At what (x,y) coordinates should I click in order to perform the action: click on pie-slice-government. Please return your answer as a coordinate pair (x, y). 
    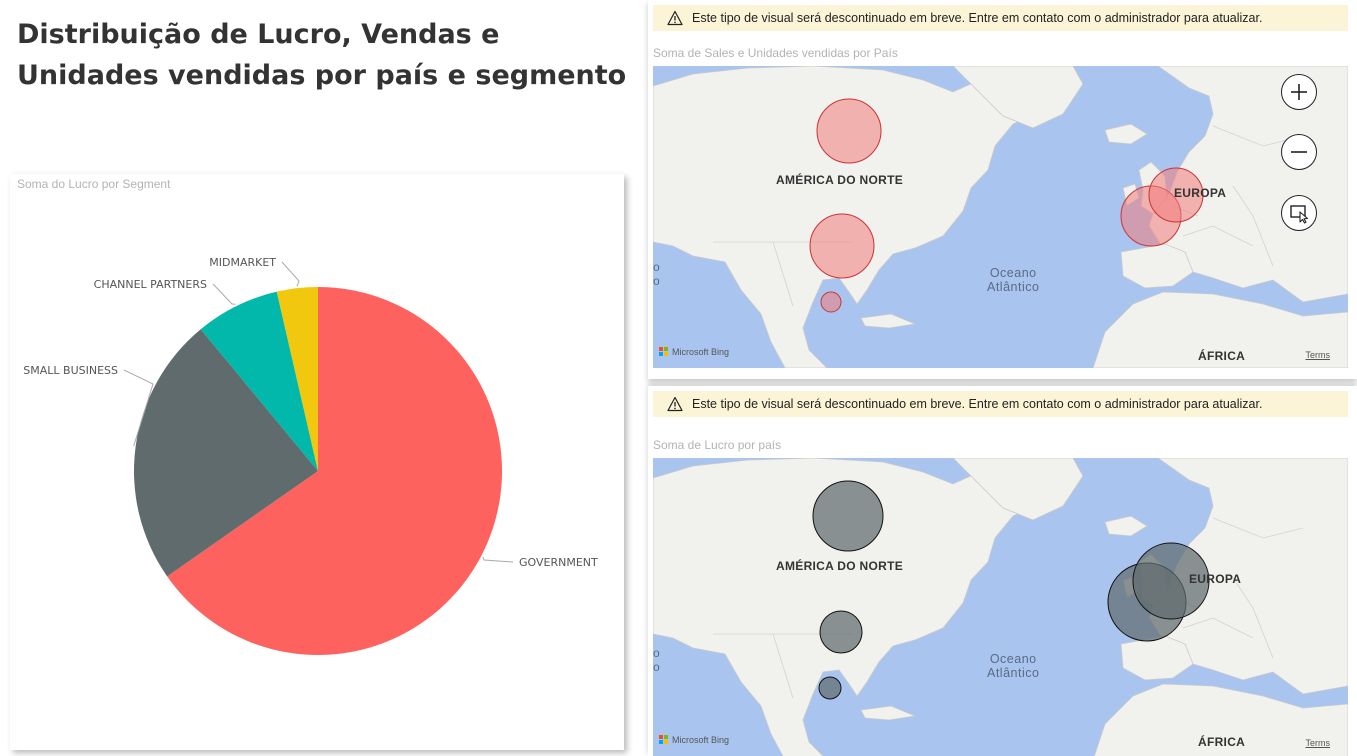
    Looking at the image, I should click on (334, 471).